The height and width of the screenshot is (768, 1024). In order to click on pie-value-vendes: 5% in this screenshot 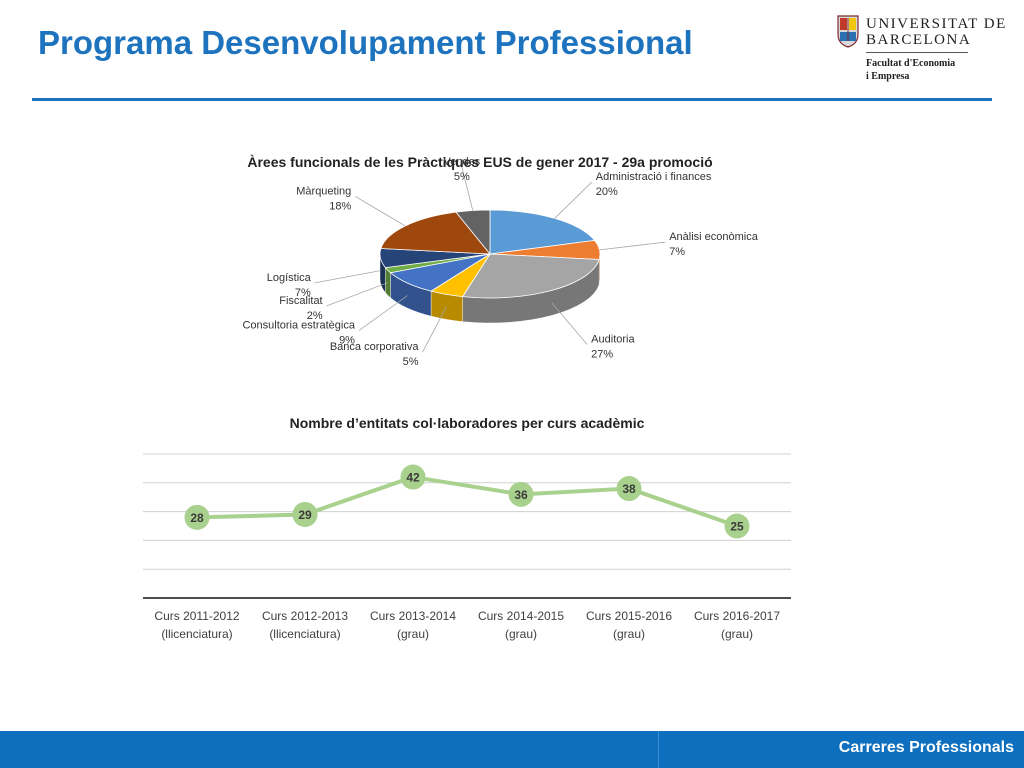, I will do `click(462, 177)`.